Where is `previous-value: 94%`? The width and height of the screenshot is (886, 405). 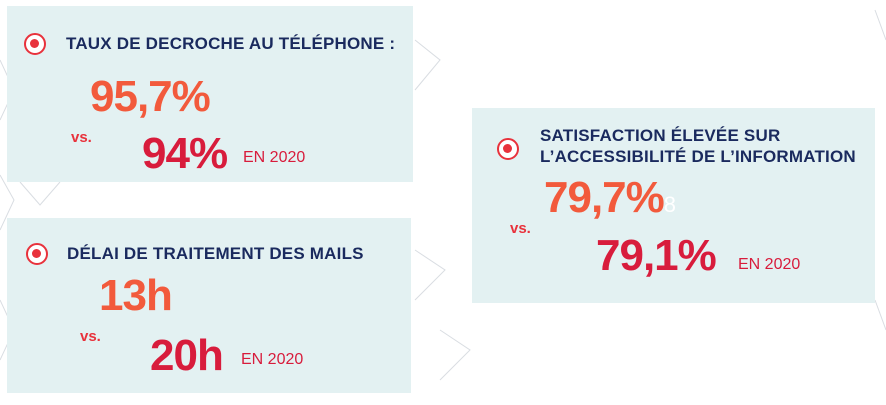
previous-value: 94% is located at coordinates (185, 153).